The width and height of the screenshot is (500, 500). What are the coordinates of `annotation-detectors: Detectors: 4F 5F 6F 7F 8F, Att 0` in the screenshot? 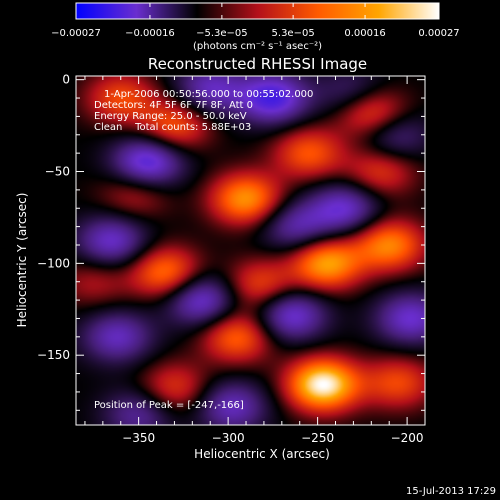 It's located at (173, 105).